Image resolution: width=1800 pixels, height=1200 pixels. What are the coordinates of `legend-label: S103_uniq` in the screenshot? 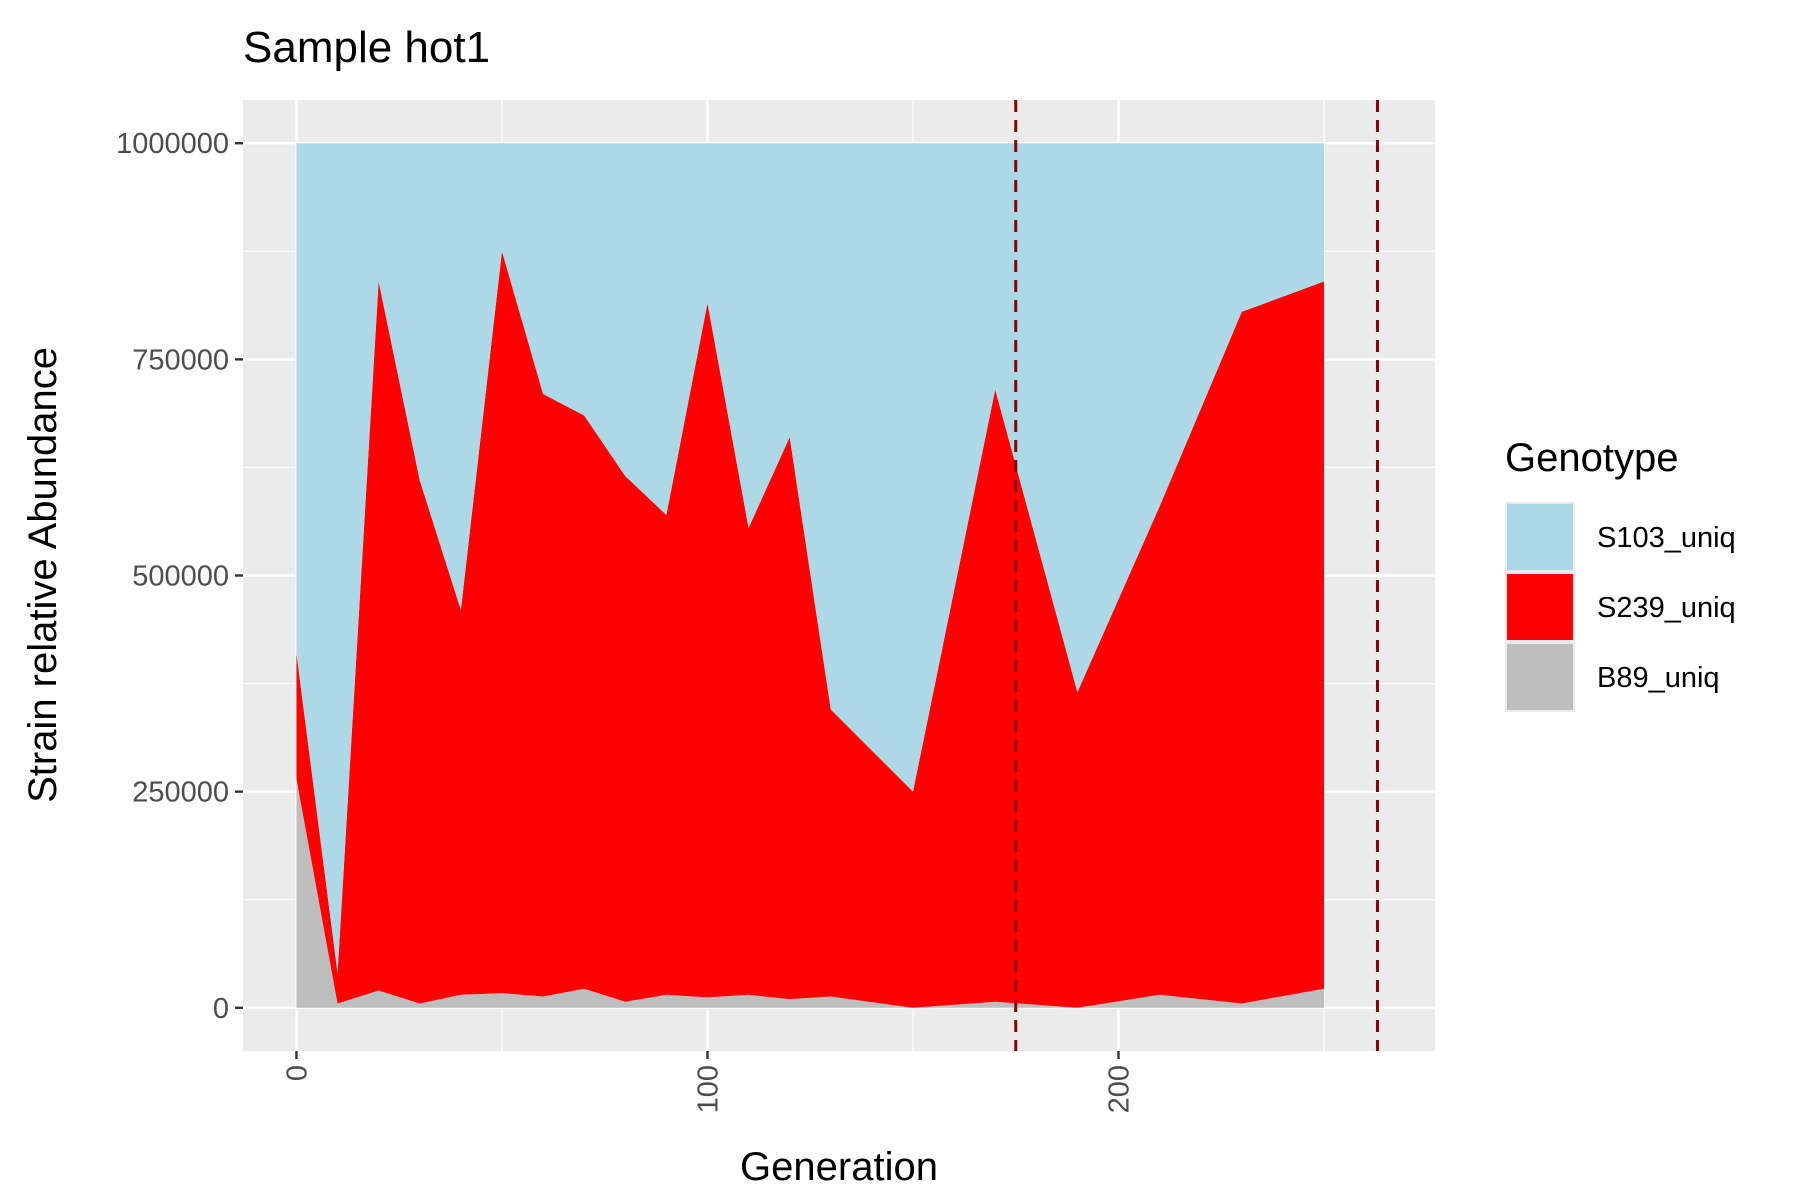 It's located at (1666, 538).